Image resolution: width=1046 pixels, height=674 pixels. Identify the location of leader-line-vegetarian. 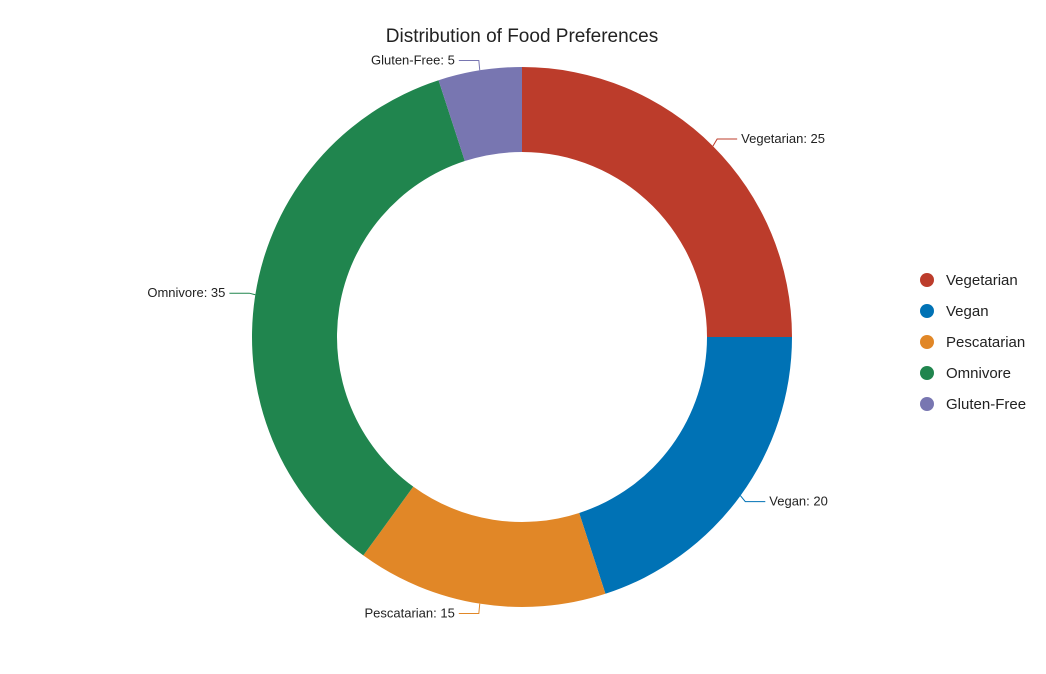
(725, 142).